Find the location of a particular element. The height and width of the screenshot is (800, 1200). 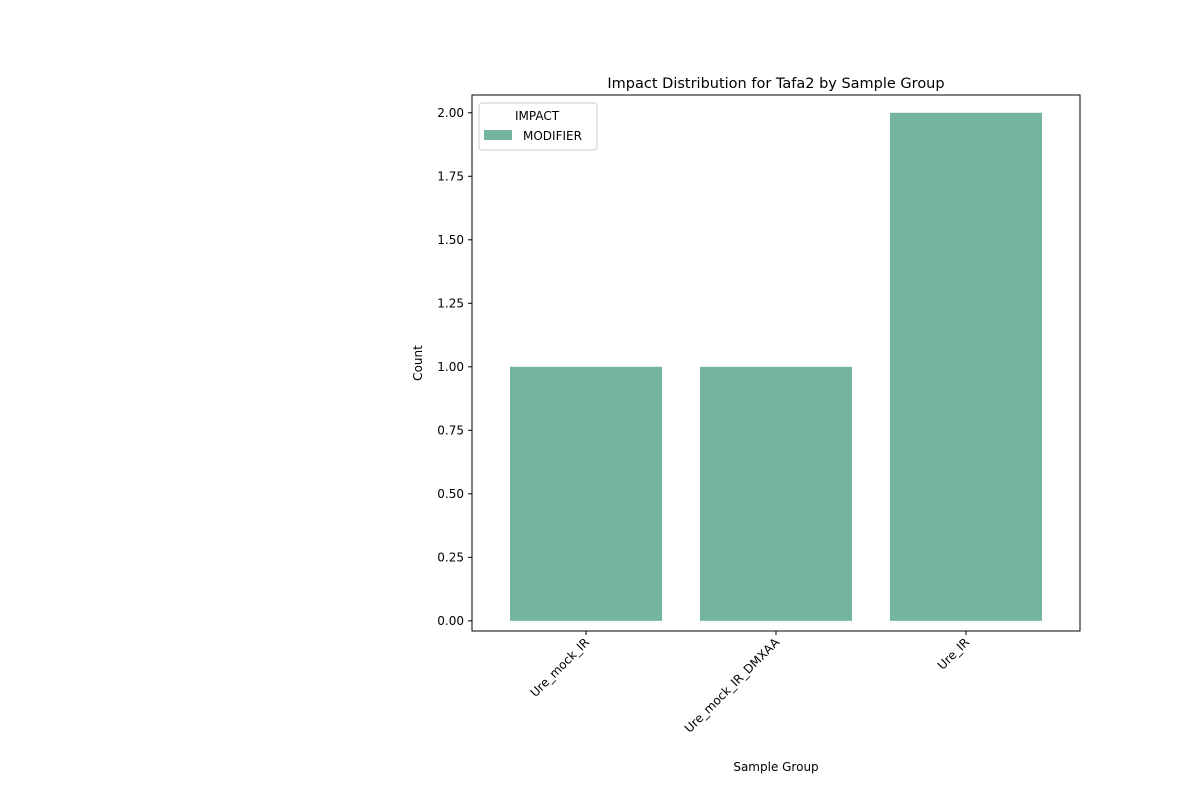

y-axis-ticks: 0.00 0.25 0.50 0.75 1.00 1.25 1.50 1.75 2.00 is located at coordinates (454, 367).